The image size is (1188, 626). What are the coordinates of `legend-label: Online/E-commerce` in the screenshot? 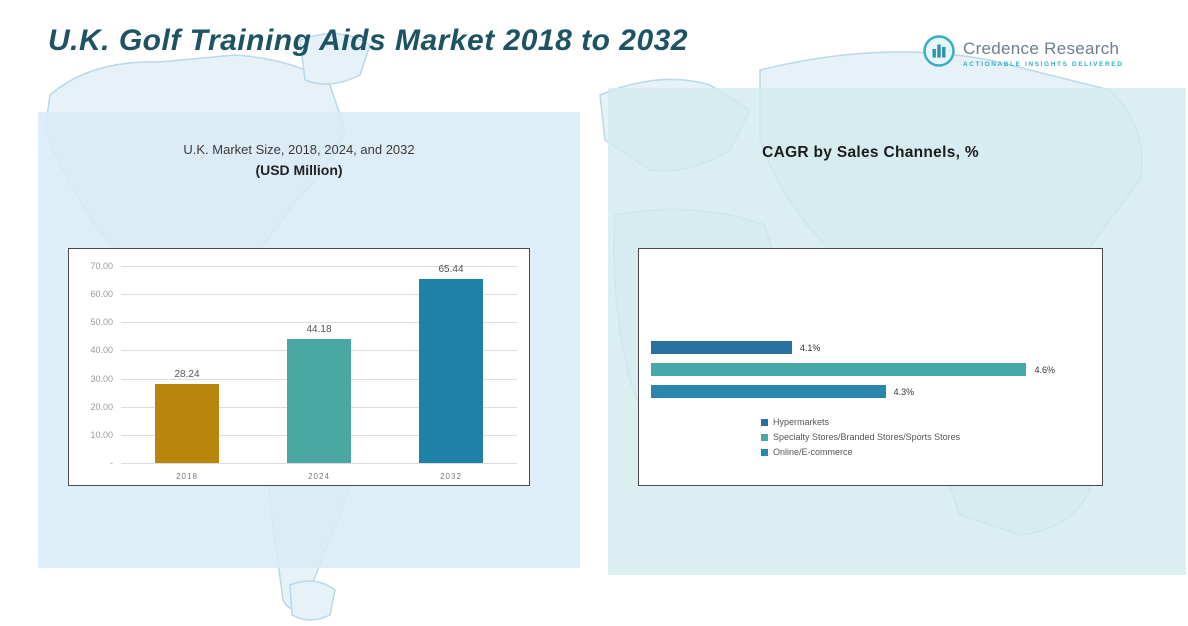 It's located at (813, 452).